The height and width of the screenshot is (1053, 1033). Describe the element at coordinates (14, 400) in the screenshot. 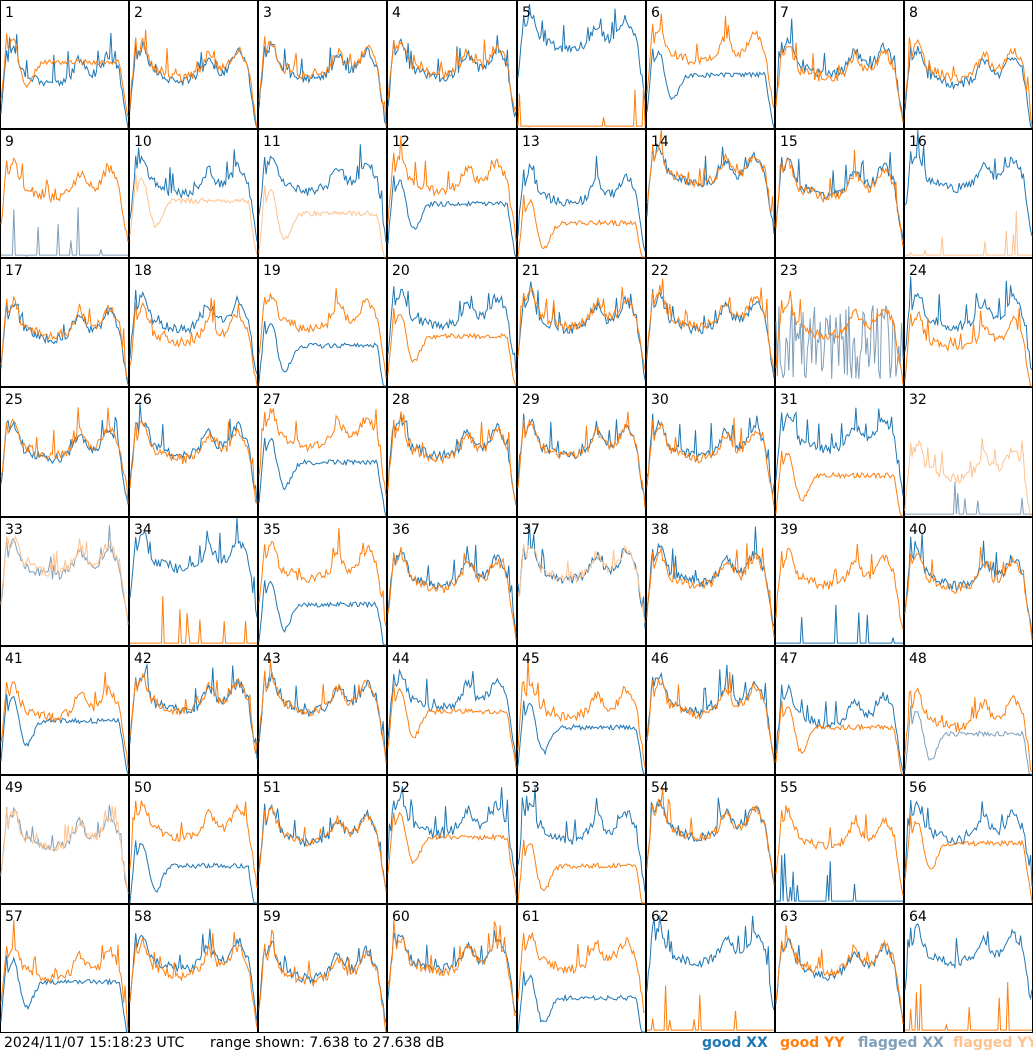

I see `panel-label: 25` at that location.